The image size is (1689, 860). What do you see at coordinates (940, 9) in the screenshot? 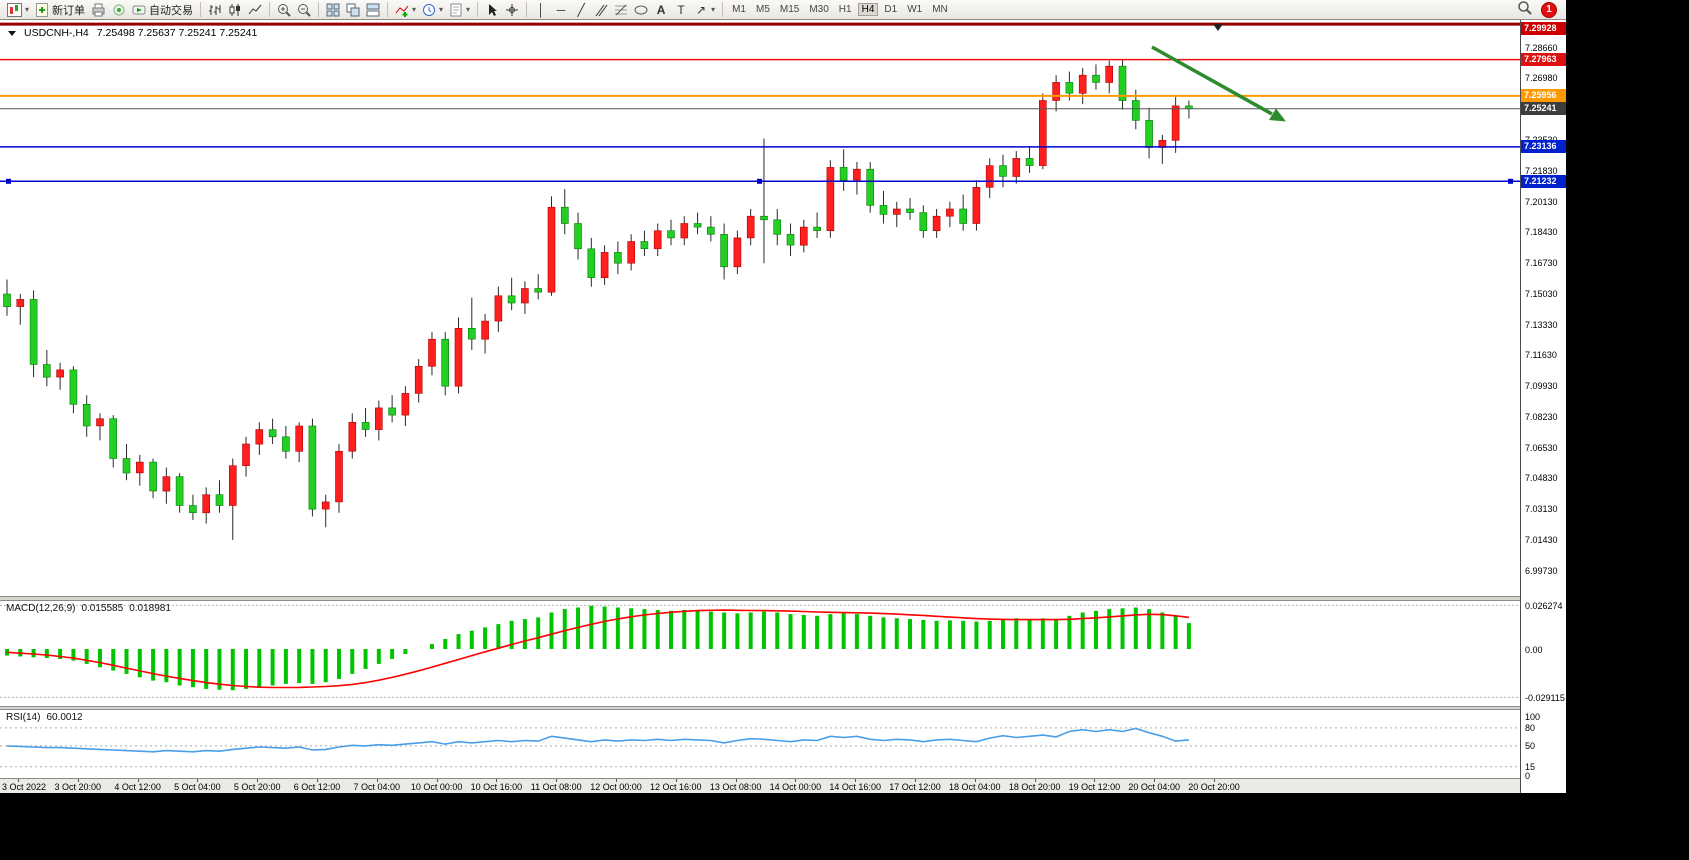
I see `timeframe-mn-button: MN` at bounding box center [940, 9].